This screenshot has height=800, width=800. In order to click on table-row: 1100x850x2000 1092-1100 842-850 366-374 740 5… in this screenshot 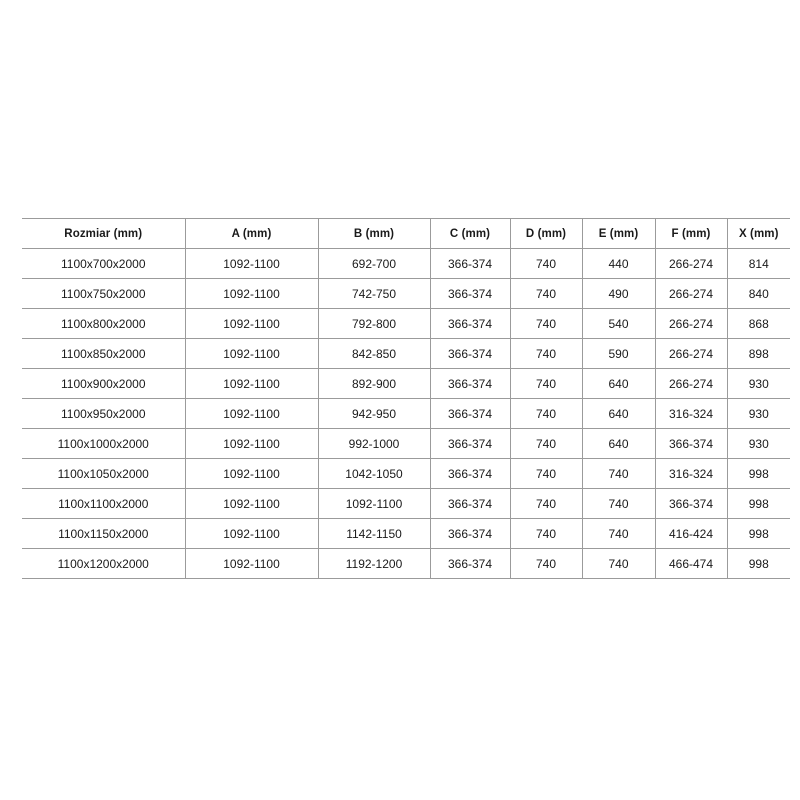, I will do `click(406, 353)`.